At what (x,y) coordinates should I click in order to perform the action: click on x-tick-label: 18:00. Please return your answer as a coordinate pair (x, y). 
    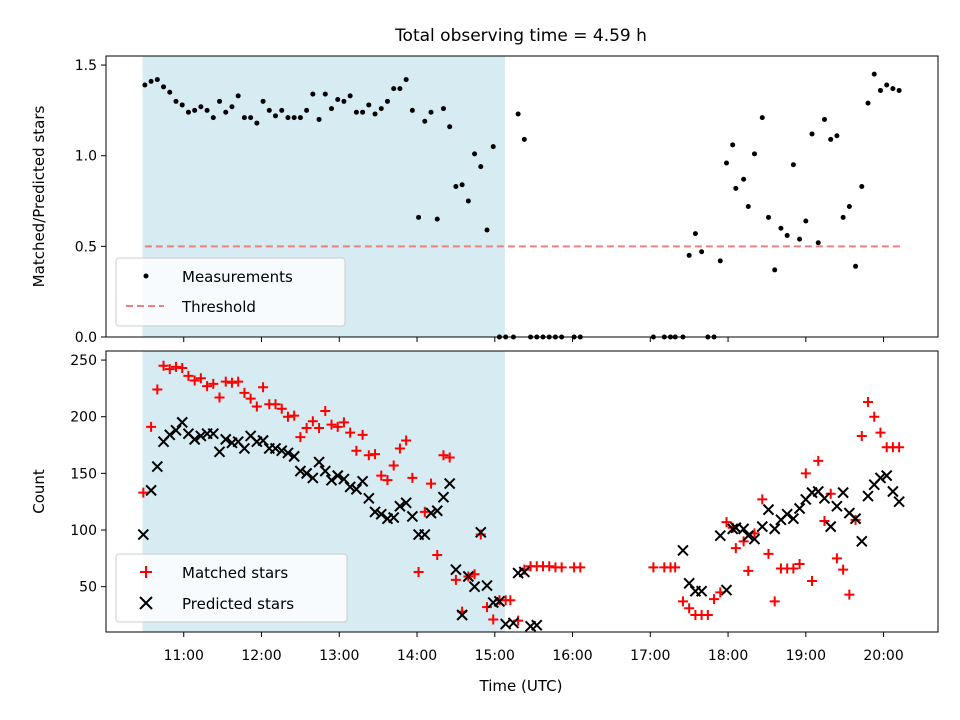
    Looking at the image, I should click on (728, 656).